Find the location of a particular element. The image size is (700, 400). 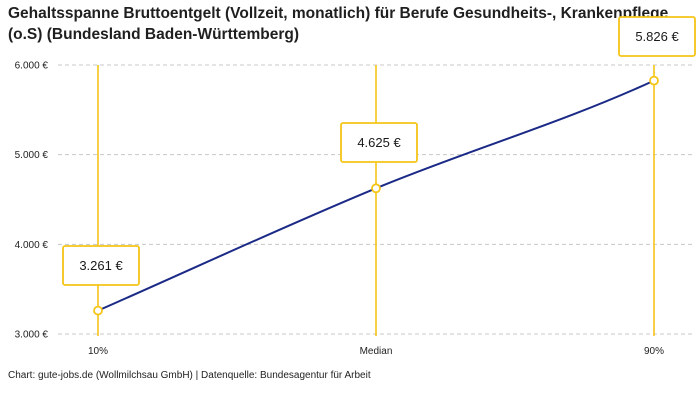

data-label: 5.826 € is located at coordinates (657, 36).